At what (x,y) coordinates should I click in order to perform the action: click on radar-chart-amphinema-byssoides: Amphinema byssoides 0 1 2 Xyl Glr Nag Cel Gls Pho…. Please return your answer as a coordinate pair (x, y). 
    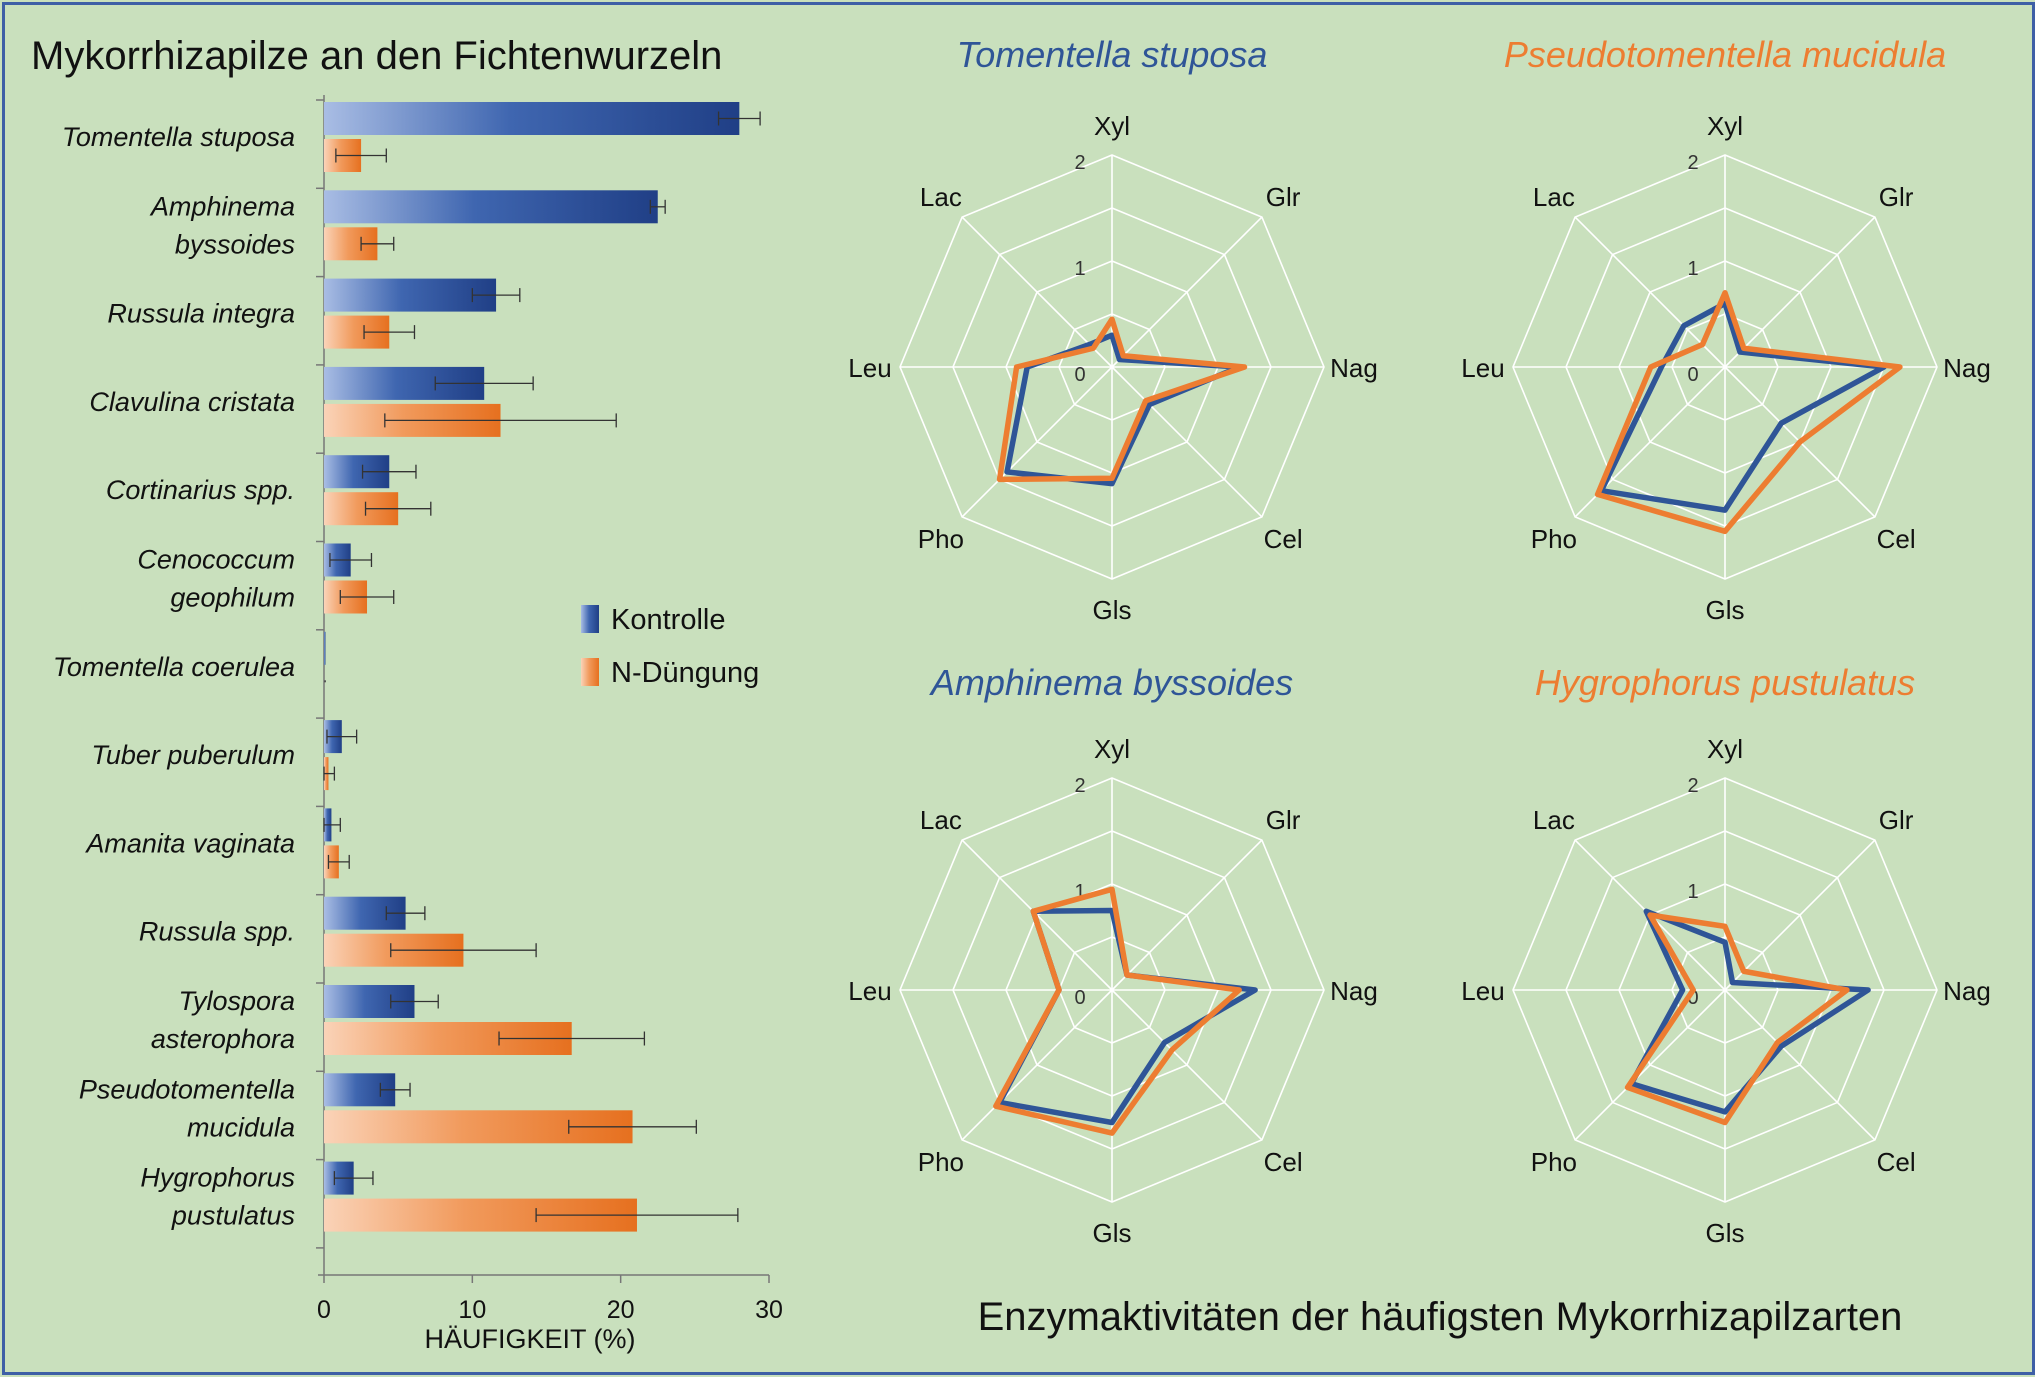
    Looking at the image, I should click on (1113, 955).